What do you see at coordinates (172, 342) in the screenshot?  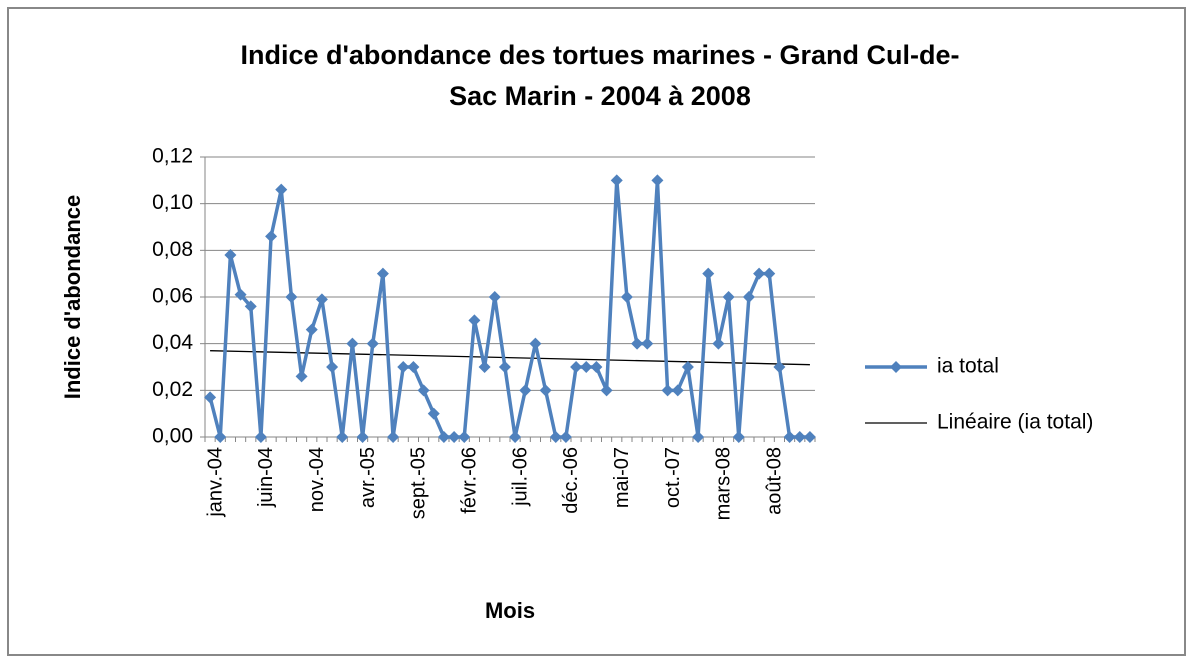 I see `y-tick-label: 0,04` at bounding box center [172, 342].